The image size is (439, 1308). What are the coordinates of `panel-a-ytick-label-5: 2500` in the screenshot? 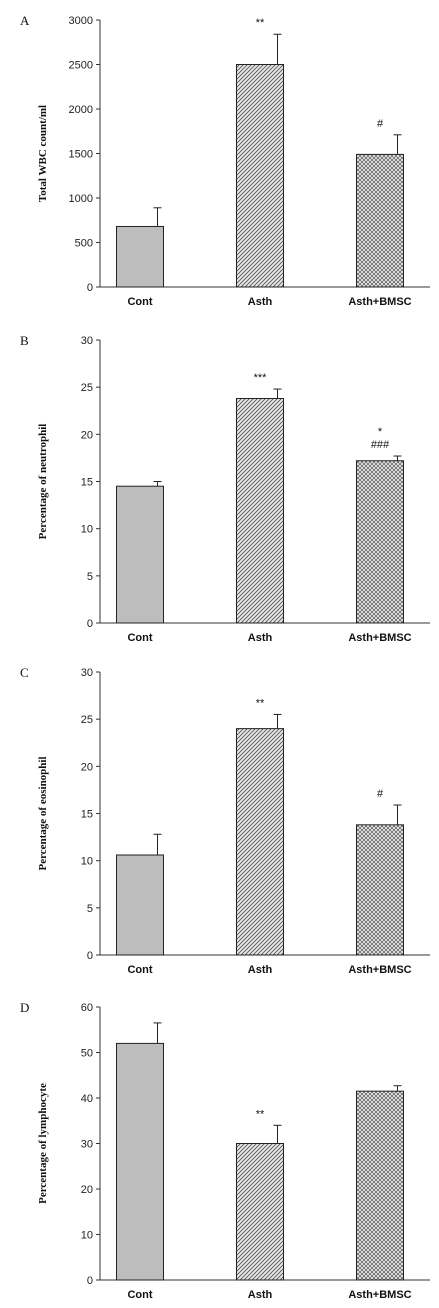 It's located at (81, 66).